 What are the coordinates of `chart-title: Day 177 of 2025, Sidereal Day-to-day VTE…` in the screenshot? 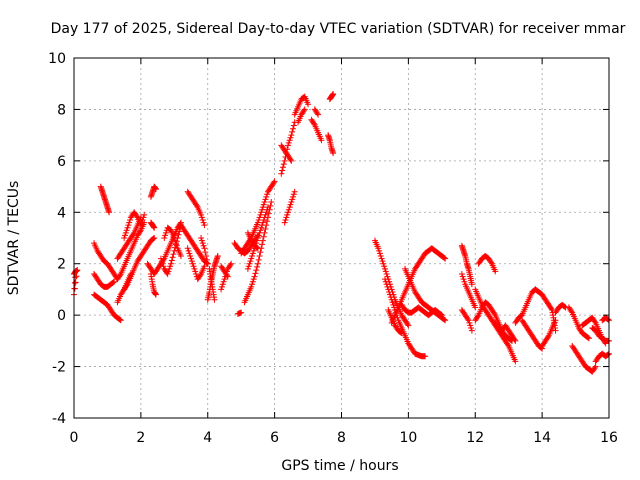 It's located at (338, 29).